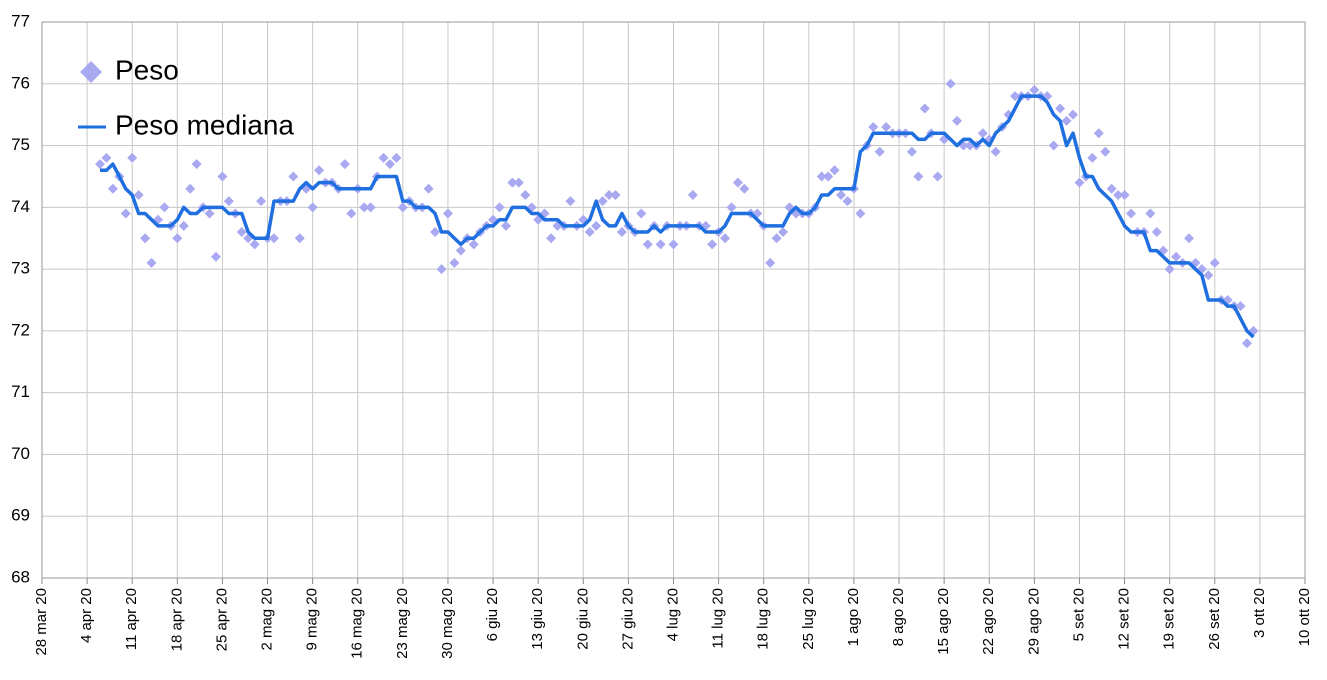 This screenshot has width=1327, height=680. I want to click on x-tick-label: 10 ott 20, so click(1304, 617).